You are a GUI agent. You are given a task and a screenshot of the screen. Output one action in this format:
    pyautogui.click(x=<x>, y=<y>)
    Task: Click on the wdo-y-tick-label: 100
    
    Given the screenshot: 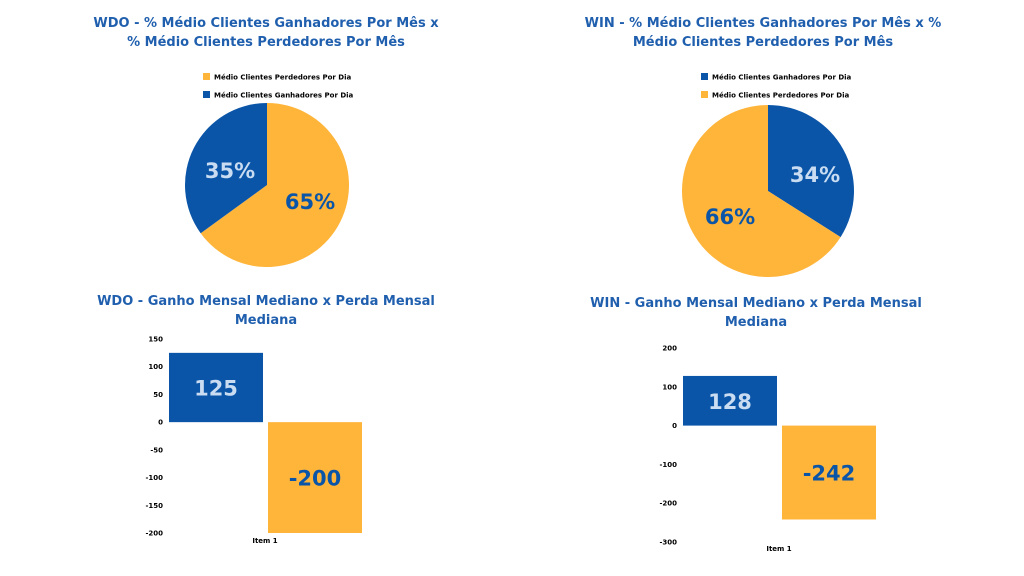 What is the action you would take?
    pyautogui.click(x=155, y=367)
    